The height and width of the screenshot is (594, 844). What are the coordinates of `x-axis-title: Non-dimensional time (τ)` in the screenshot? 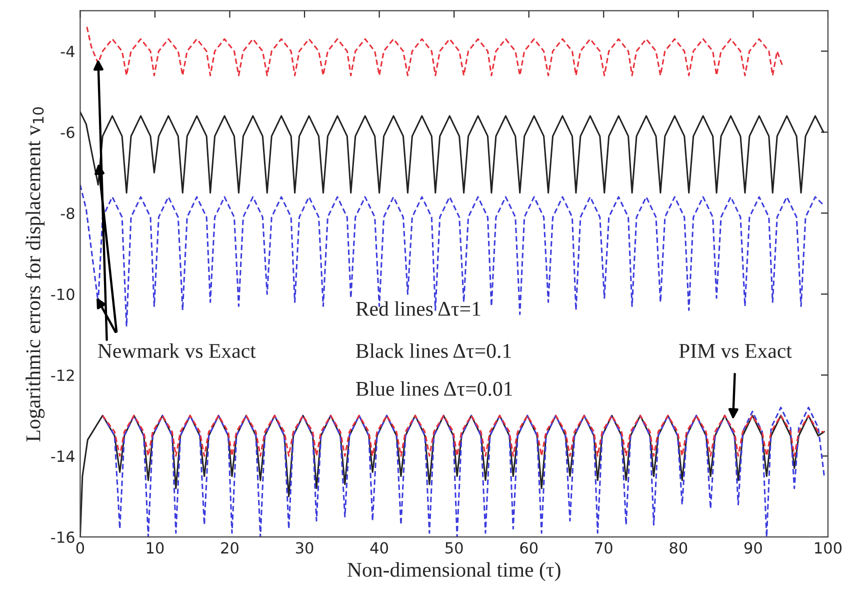 It's located at (454, 572).